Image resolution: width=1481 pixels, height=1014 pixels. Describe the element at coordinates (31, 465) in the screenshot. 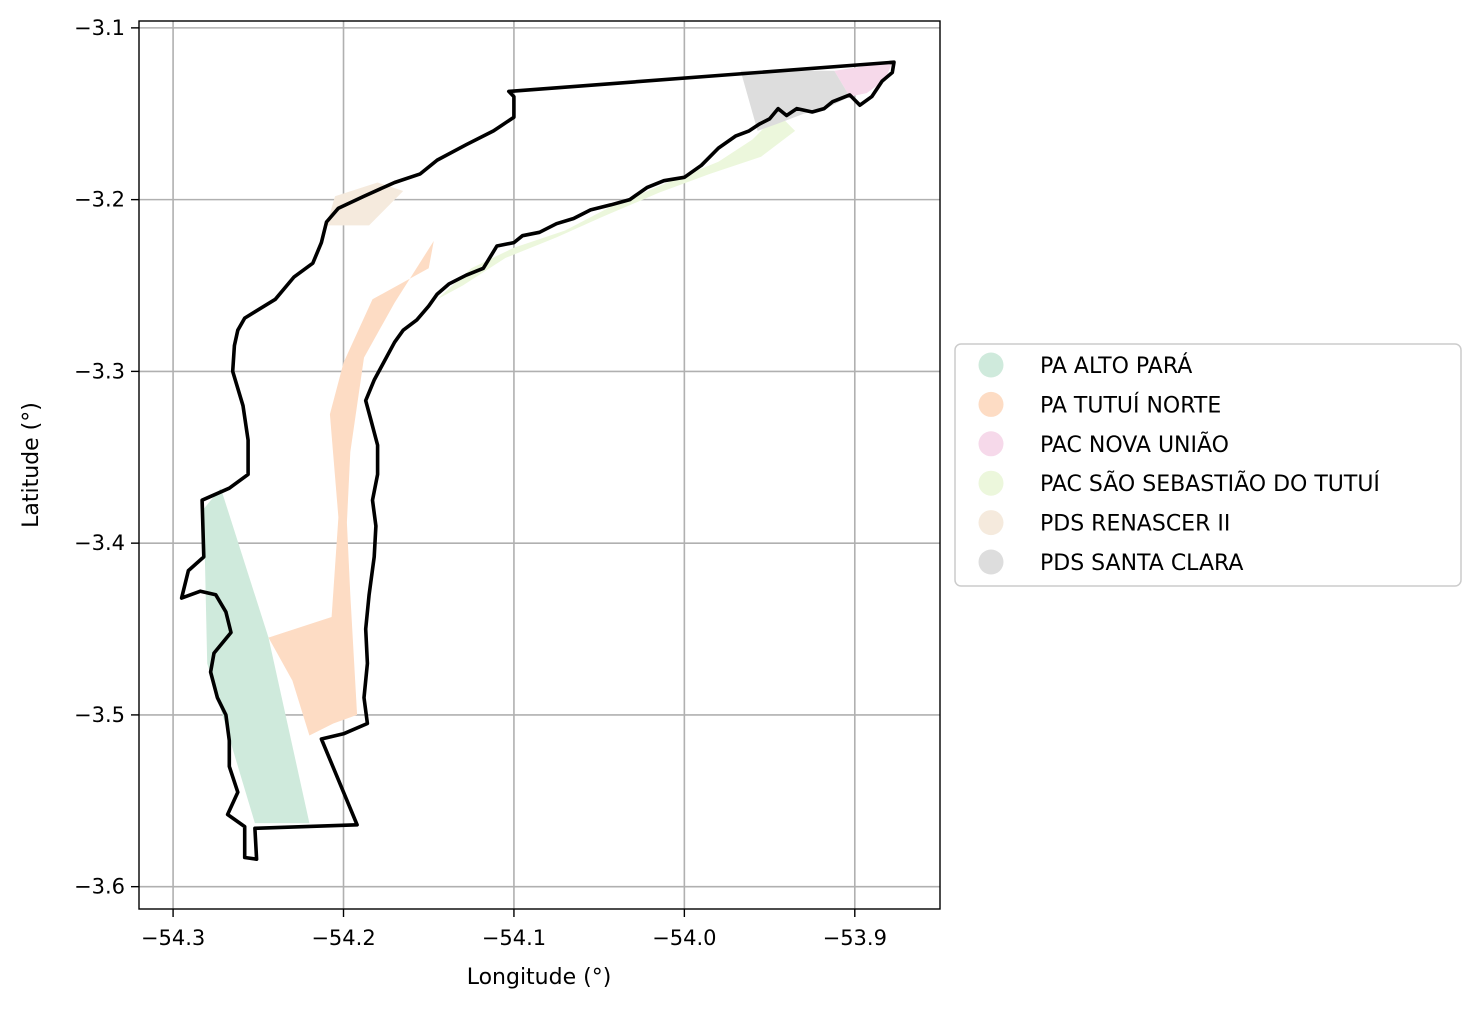

I see `y-axis-label: Latitude (°)` at that location.